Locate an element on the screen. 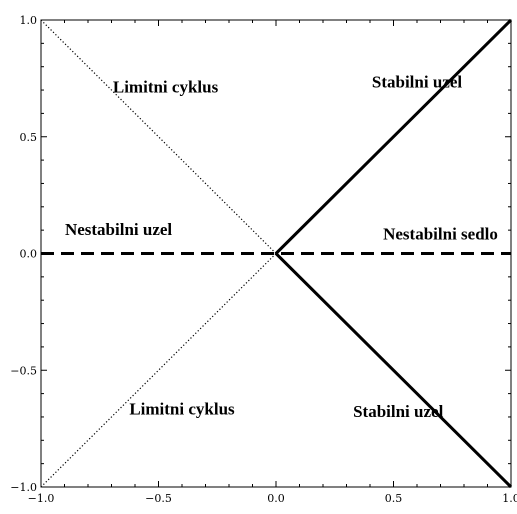 The image size is (517, 514). region-label: Nestabilni uzel is located at coordinates (118, 229).